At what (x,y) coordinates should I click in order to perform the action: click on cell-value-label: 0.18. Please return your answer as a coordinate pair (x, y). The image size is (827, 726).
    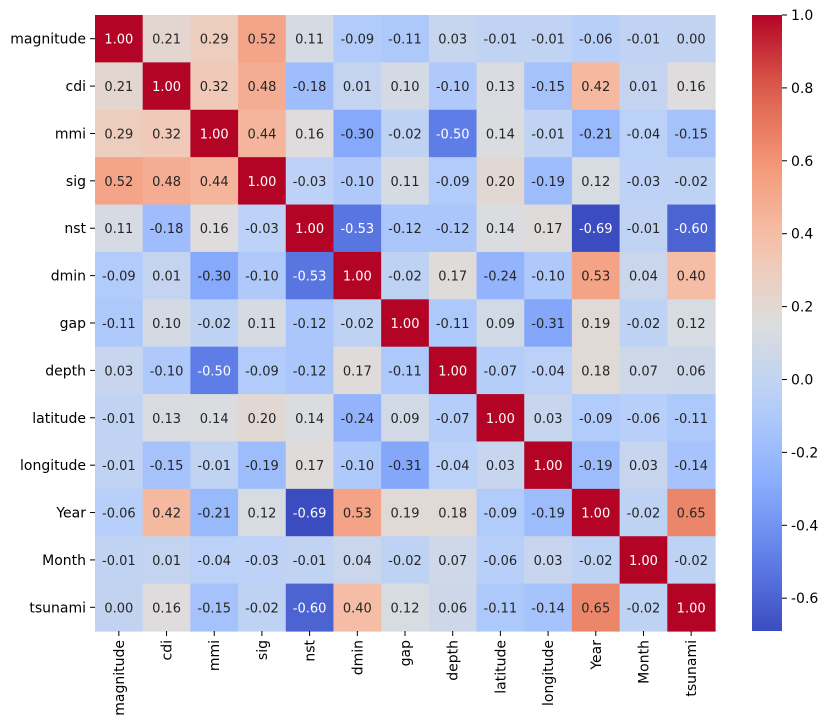
    Looking at the image, I should click on (595, 371).